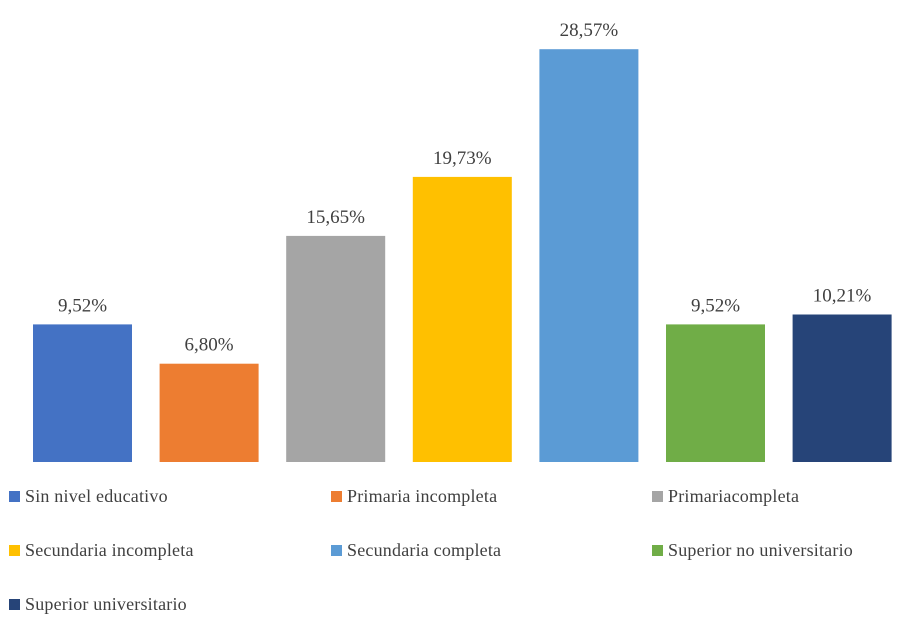  I want to click on bar-sin-nivel-educativo, so click(82, 393).